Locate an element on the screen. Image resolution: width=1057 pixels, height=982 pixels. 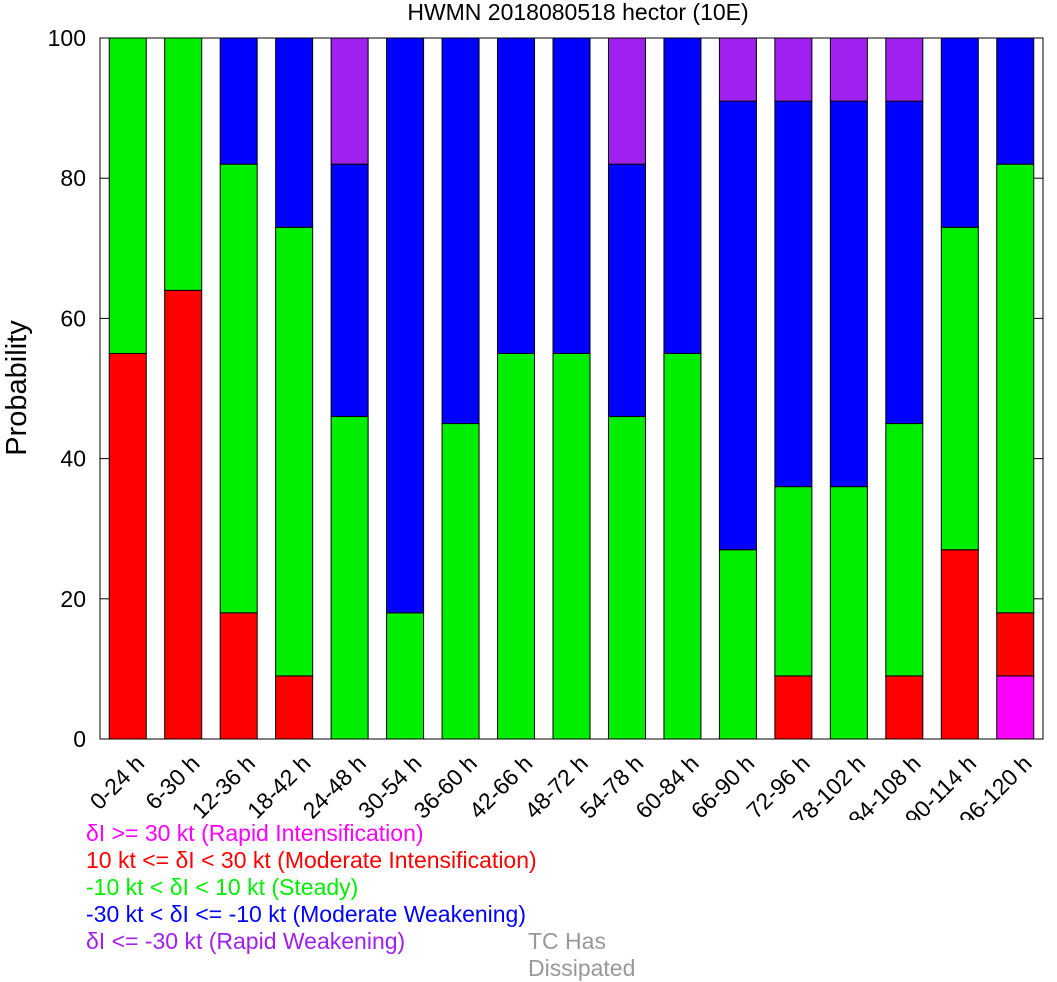
y-tick-label: 40 is located at coordinates (73, 459).